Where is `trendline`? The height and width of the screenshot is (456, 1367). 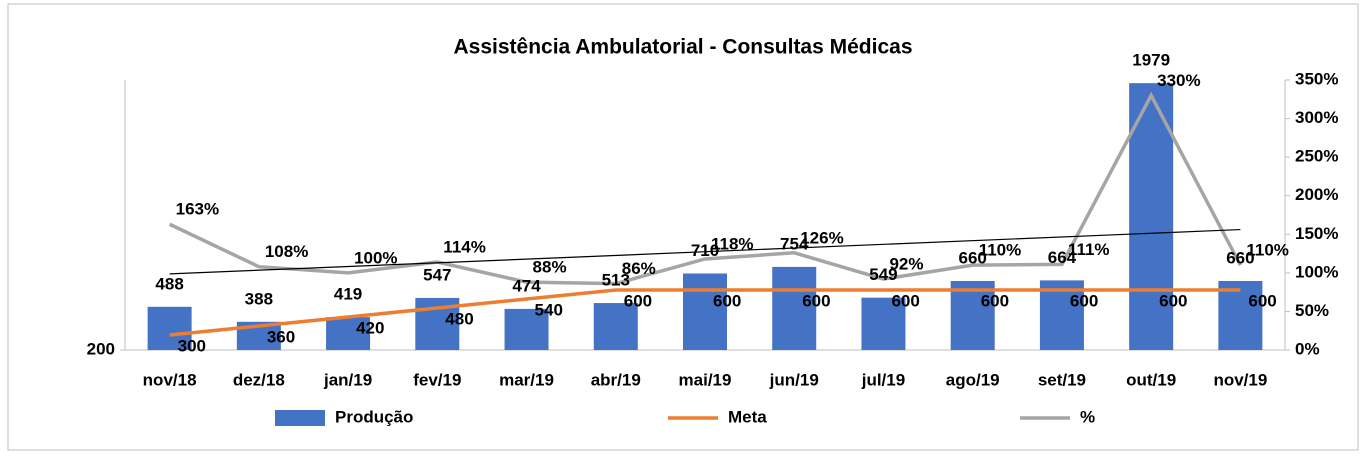 trendline is located at coordinates (705, 251).